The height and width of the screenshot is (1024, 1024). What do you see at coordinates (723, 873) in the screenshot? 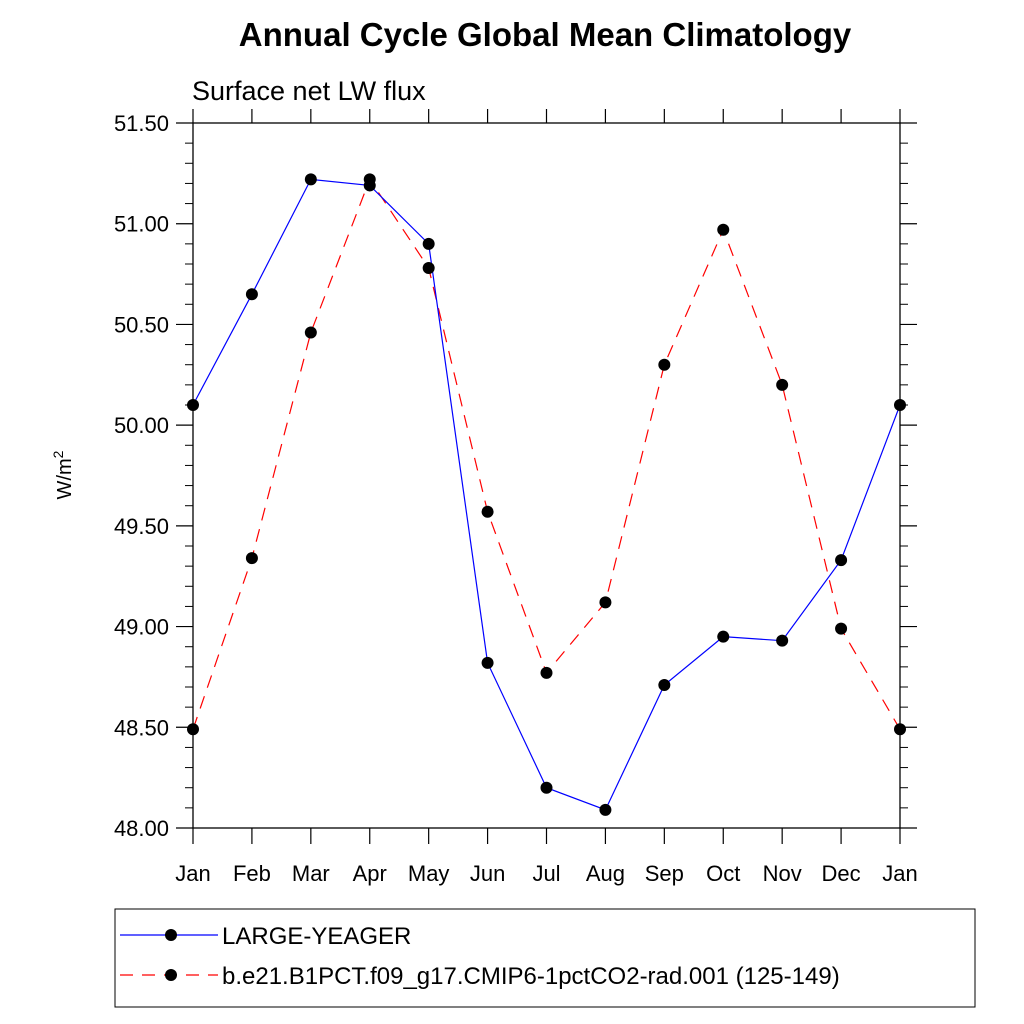
I see `x-tick-label: Oct` at bounding box center [723, 873].